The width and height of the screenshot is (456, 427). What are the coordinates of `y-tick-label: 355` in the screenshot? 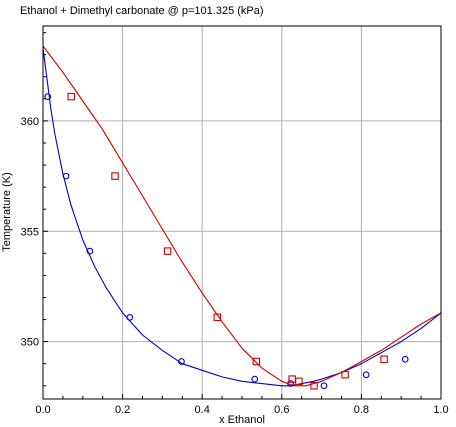 It's located at (30, 232).